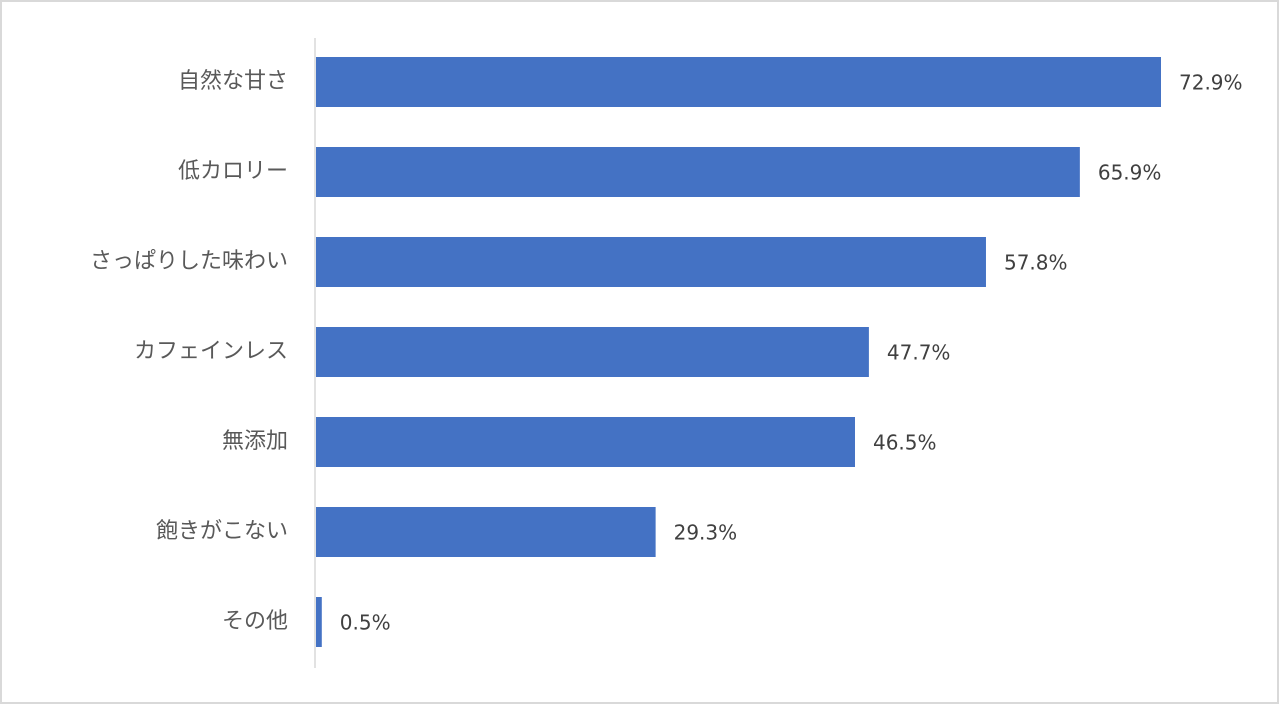  What do you see at coordinates (233, 171) in the screenshot?
I see `category-label: 低カロリー` at bounding box center [233, 171].